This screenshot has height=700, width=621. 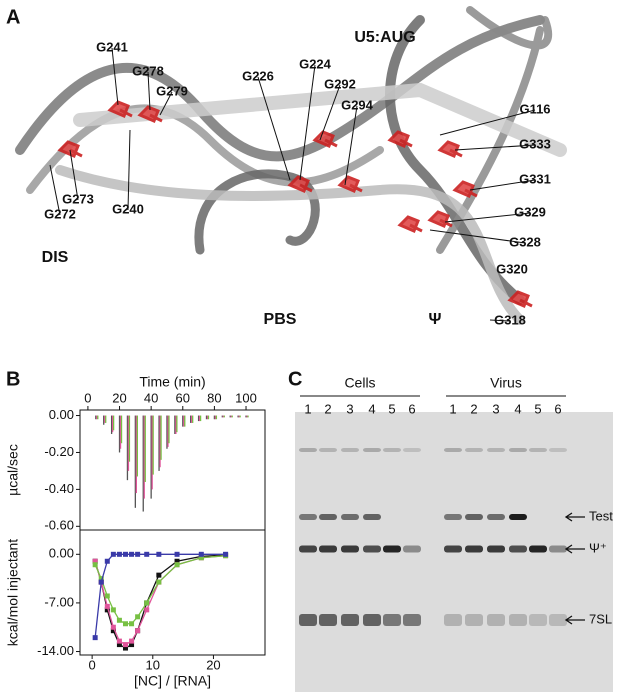 What do you see at coordinates (59, 451) in the screenshot?
I see `y-tick-label: -0.20` at bounding box center [59, 451].